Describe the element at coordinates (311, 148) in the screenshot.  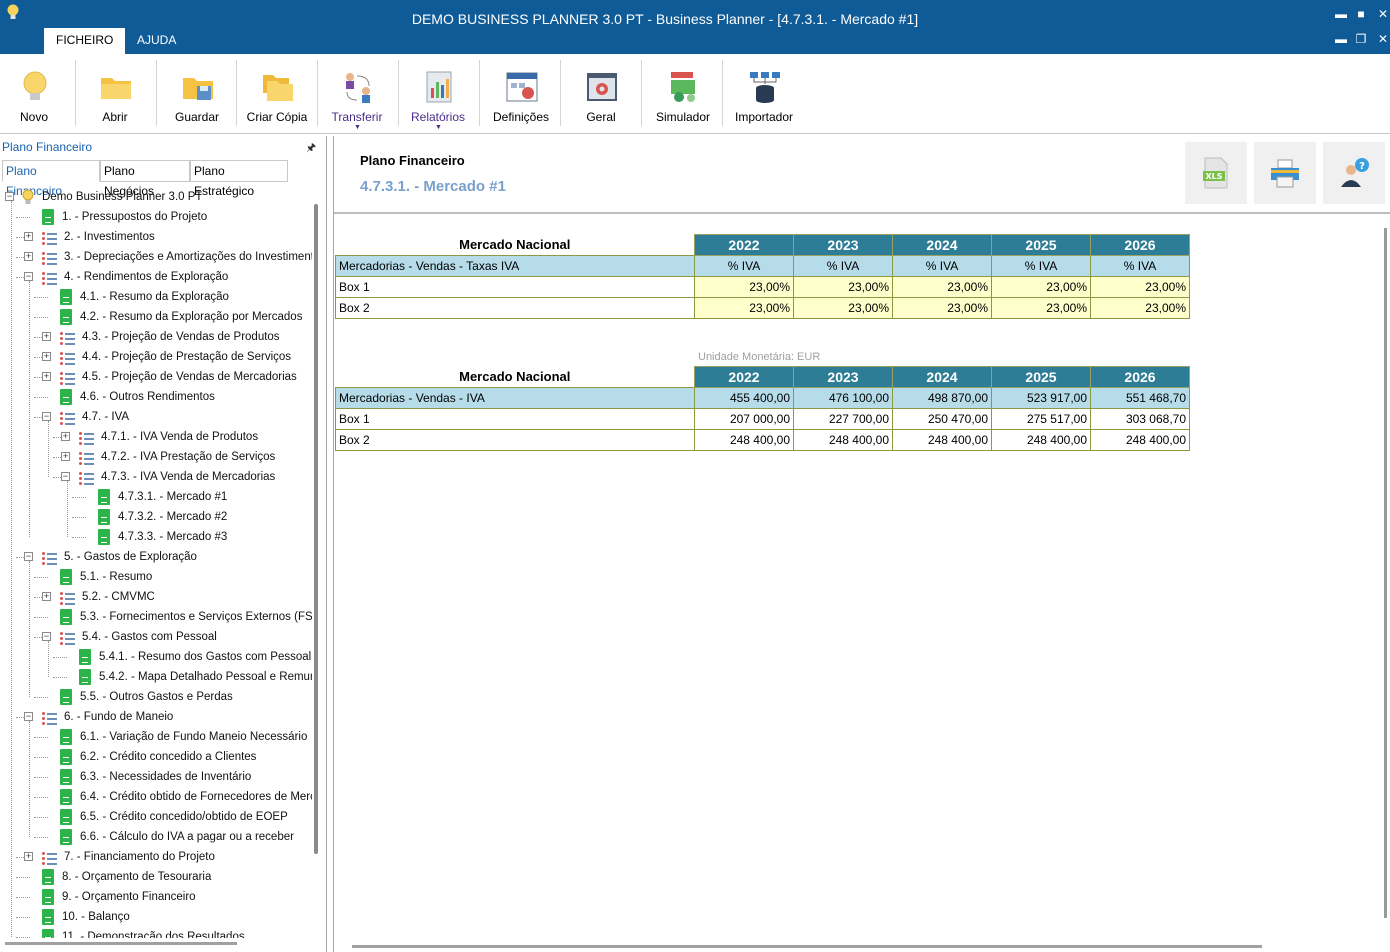
I see `pin-icon: 🖈` at that location.